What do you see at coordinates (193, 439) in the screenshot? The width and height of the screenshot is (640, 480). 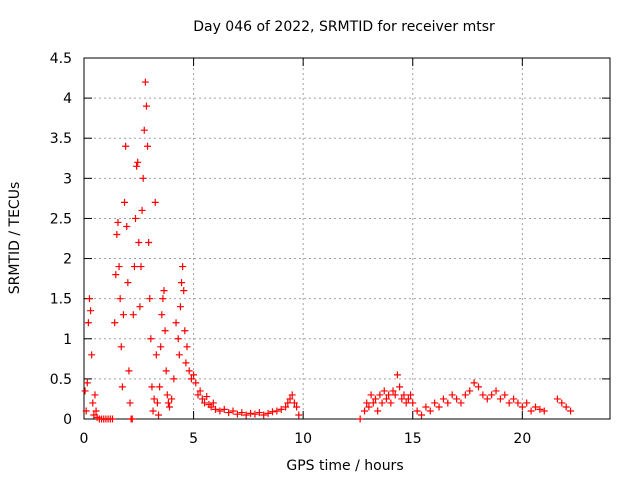 I see `x-tick-label: 5` at bounding box center [193, 439].